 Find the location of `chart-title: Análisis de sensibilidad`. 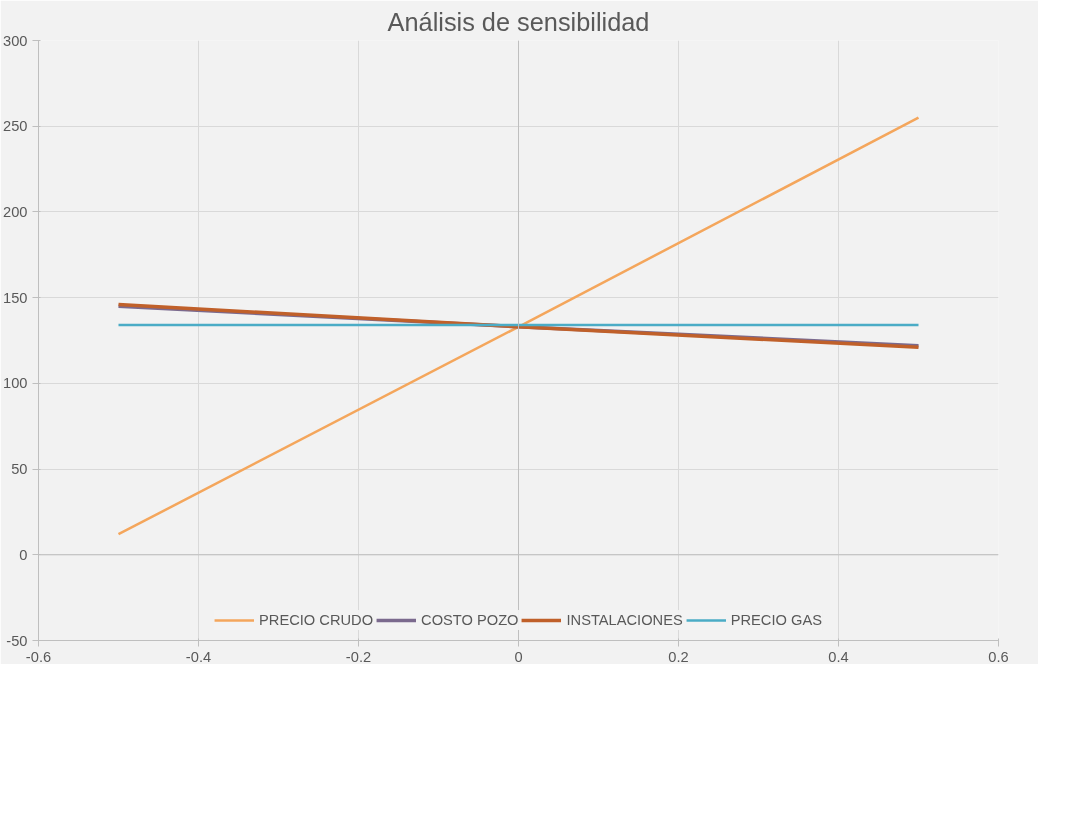

chart-title: Análisis de sensibilidad is located at coordinates (518, 21).